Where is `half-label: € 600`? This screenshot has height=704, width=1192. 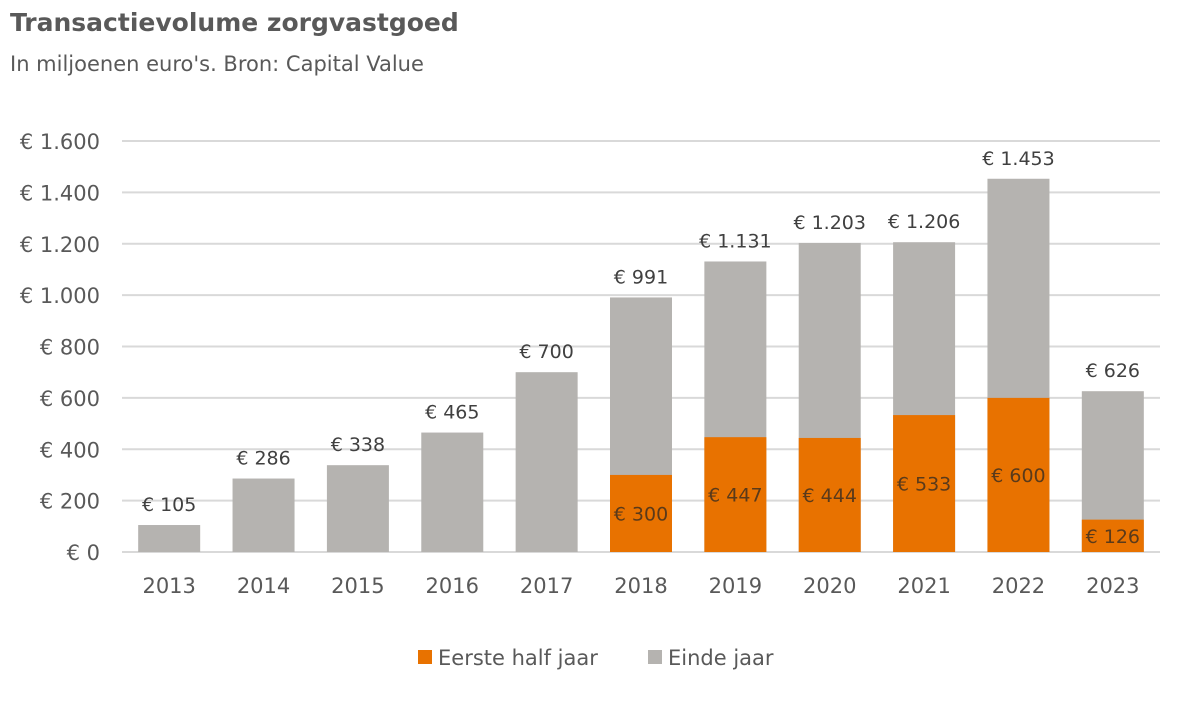
half-label: € 600 is located at coordinates (1018, 476).